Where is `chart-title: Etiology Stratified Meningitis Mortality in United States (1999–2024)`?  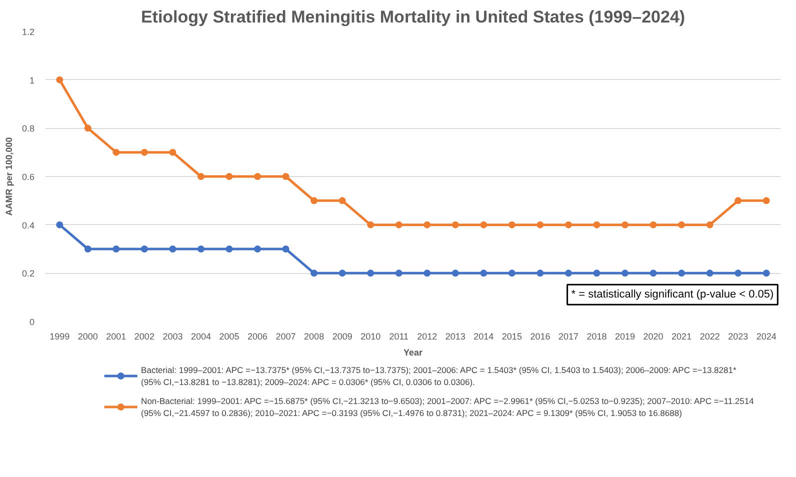 chart-title: Etiology Stratified Meningitis Mortality in United States (1999–2024) is located at coordinates (413, 17).